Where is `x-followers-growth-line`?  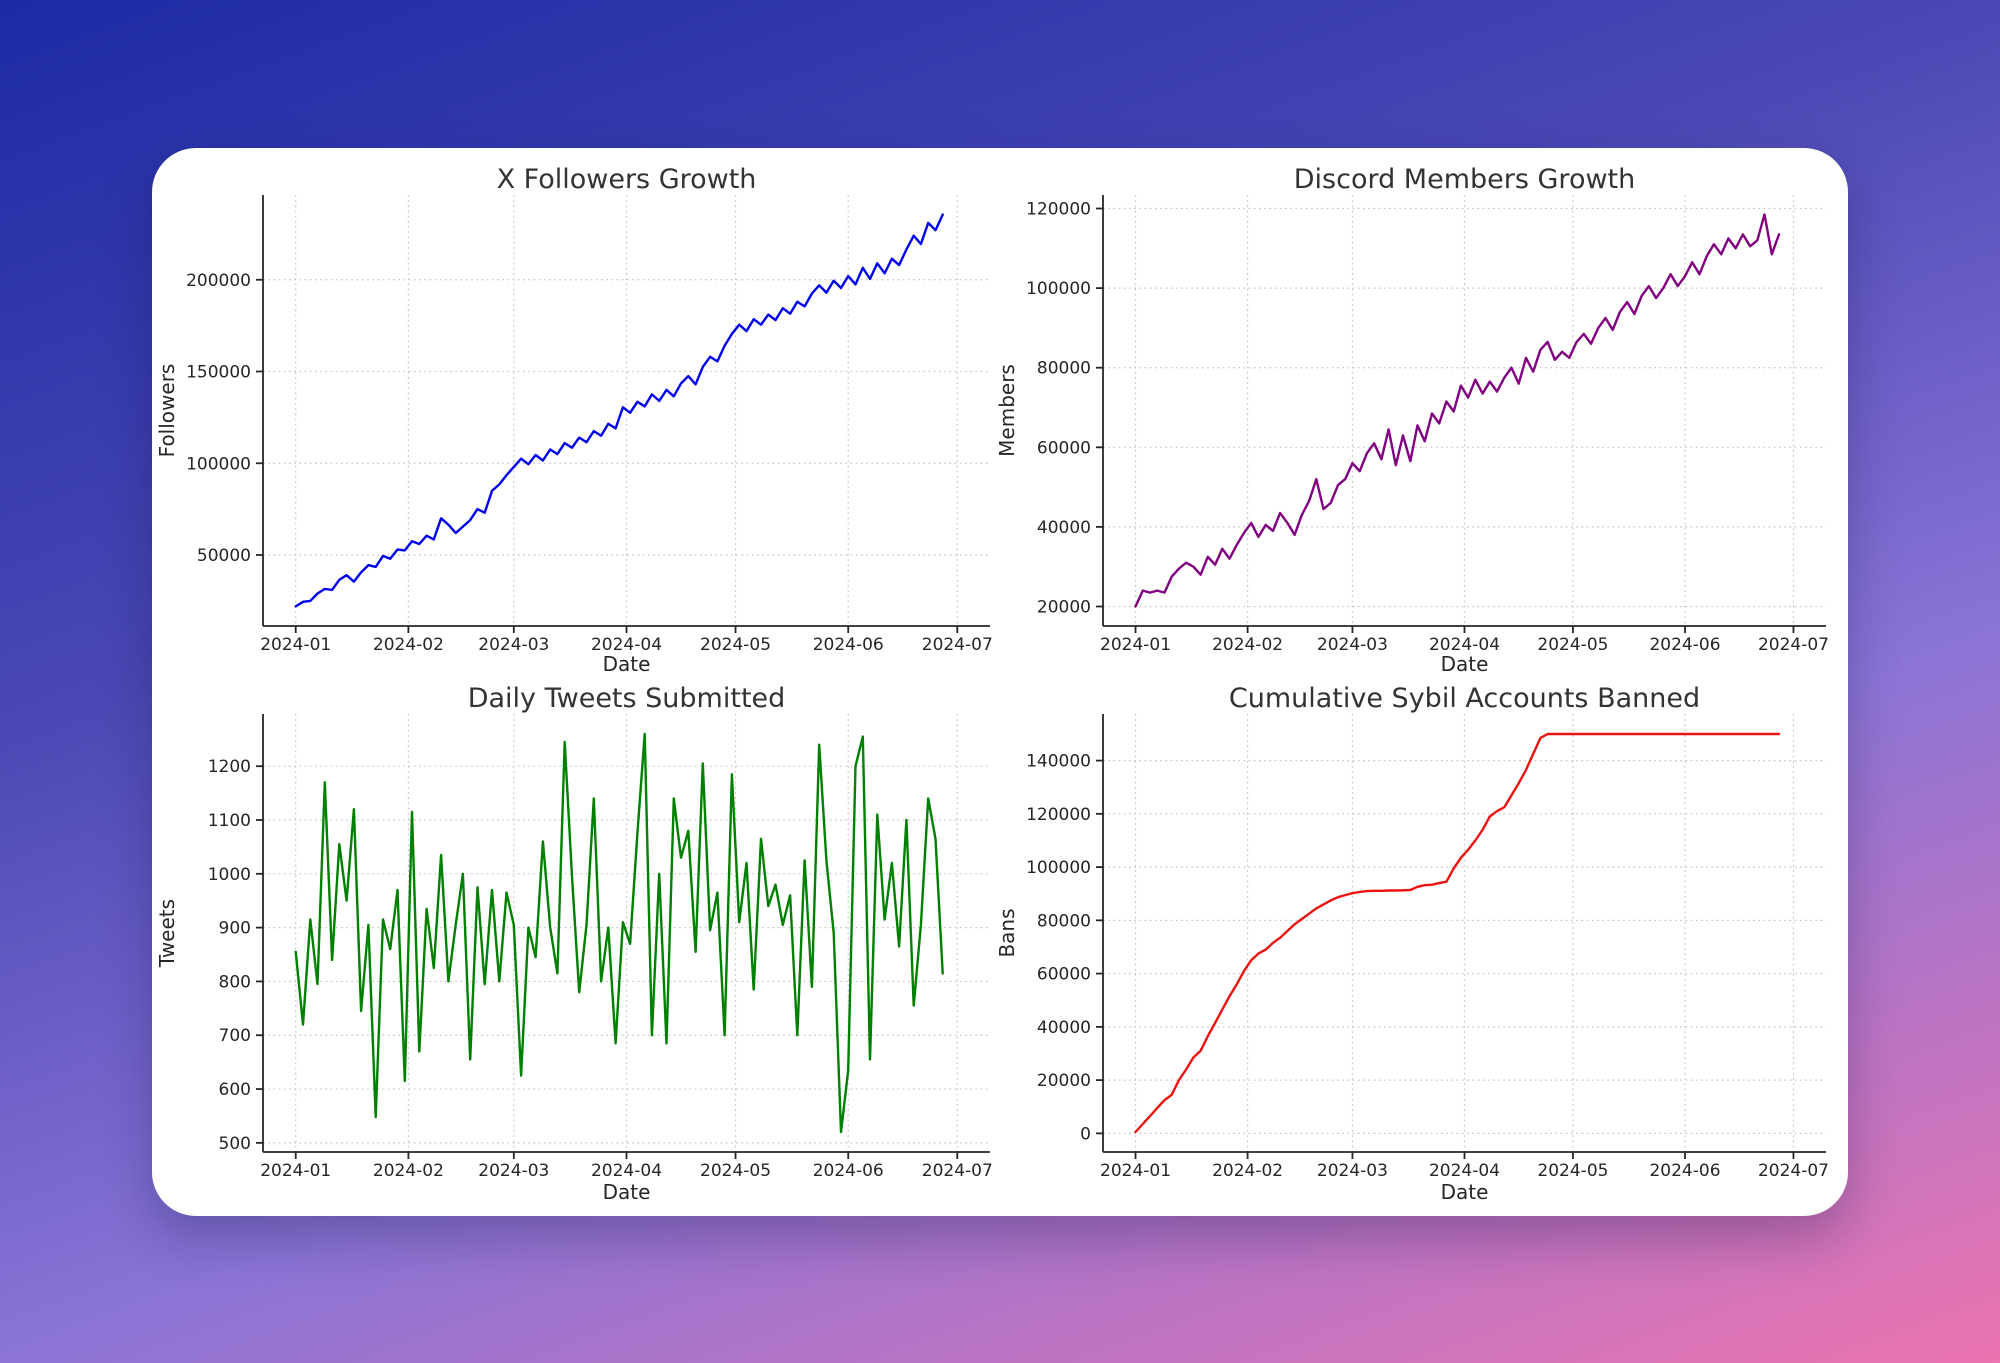 x-followers-growth-line is located at coordinates (619, 410).